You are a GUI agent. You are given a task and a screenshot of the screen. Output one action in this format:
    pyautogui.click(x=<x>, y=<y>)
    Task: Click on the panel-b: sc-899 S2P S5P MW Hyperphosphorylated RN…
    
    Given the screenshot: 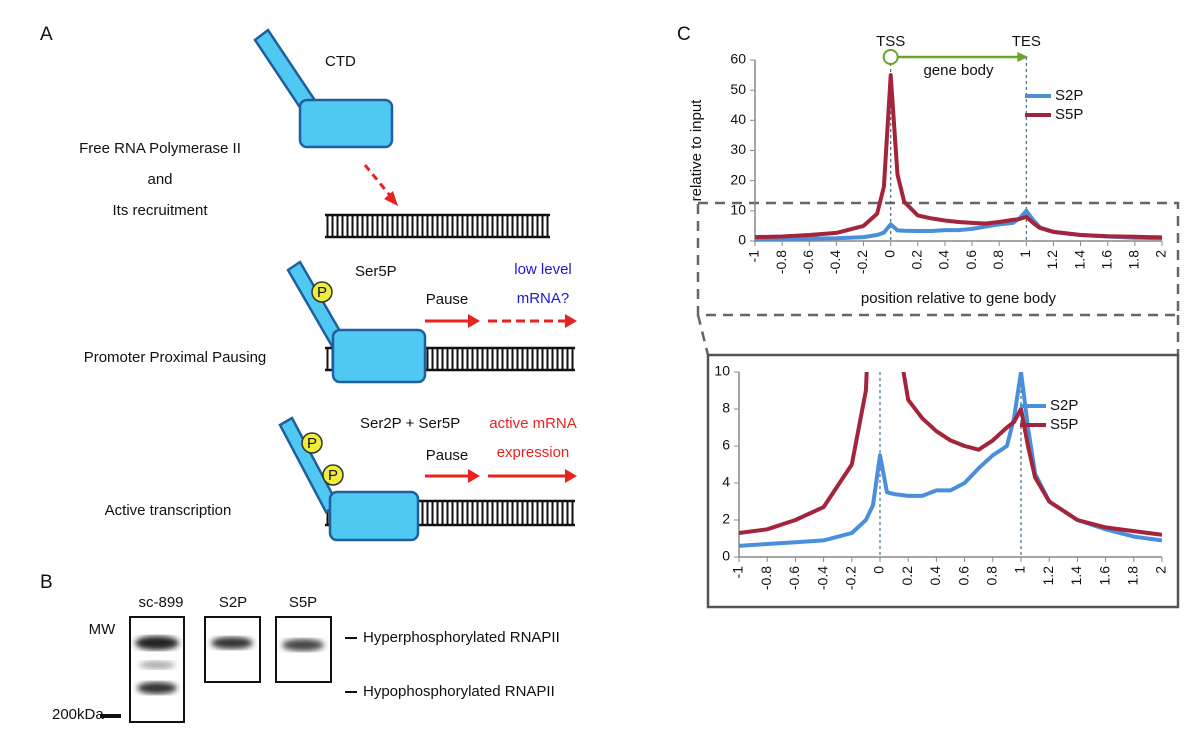 What is the action you would take?
    pyautogui.click(x=306, y=658)
    